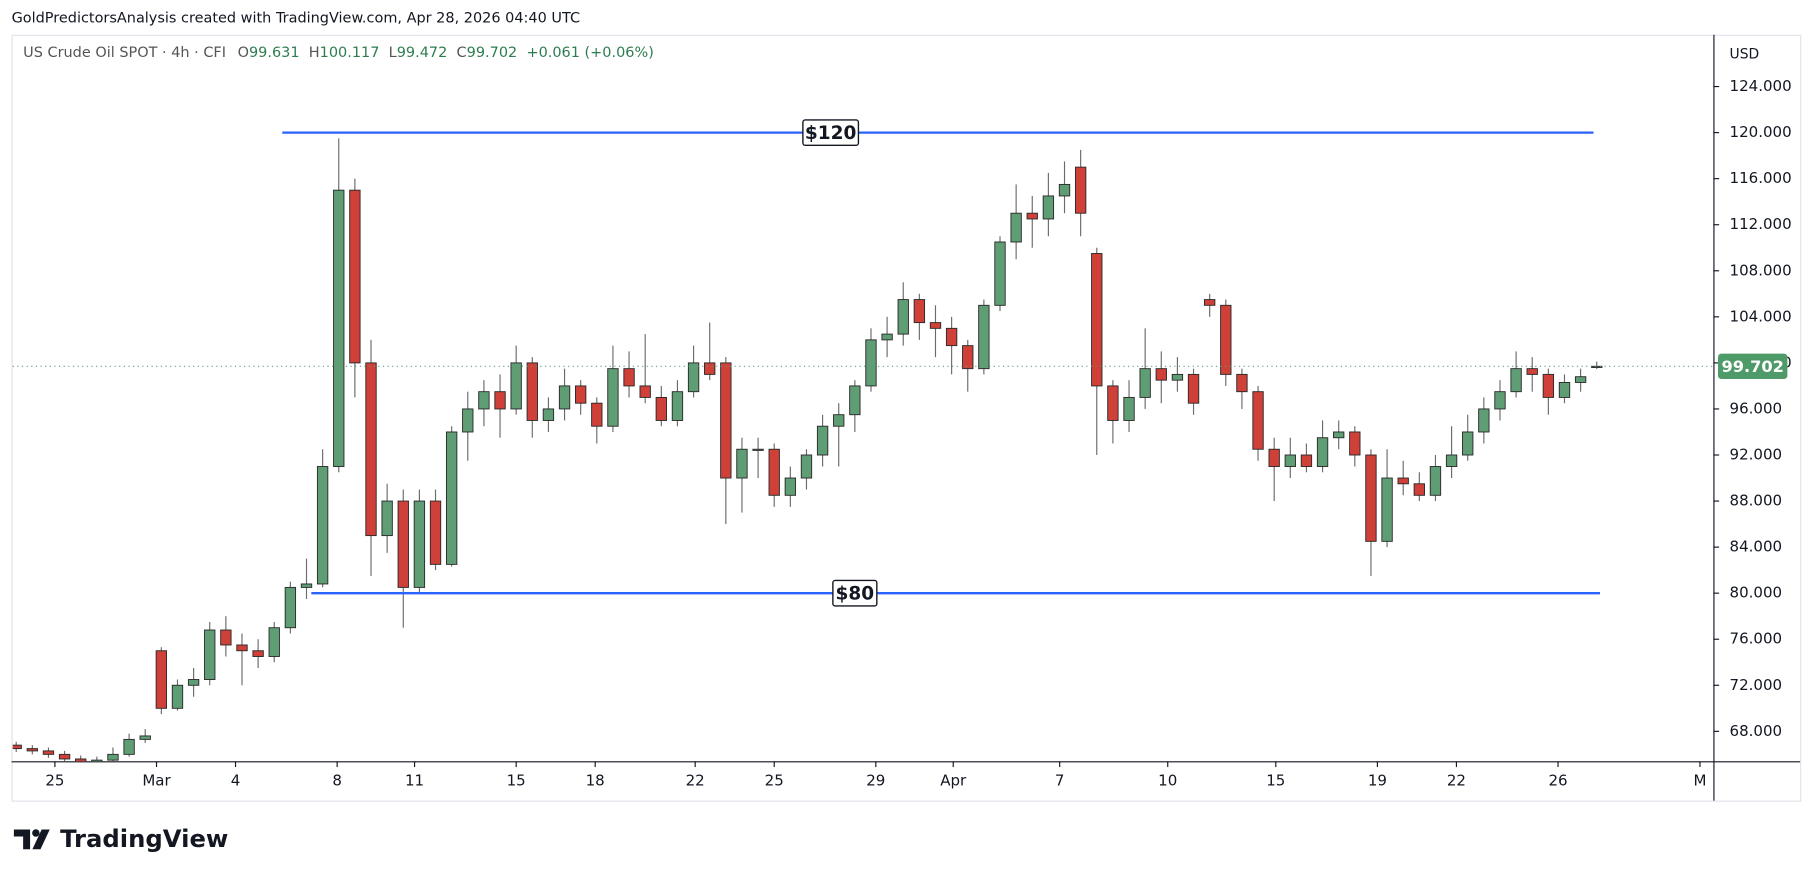 This screenshot has height=881, width=1814. I want to click on x-tick-label: 11, so click(414, 780).